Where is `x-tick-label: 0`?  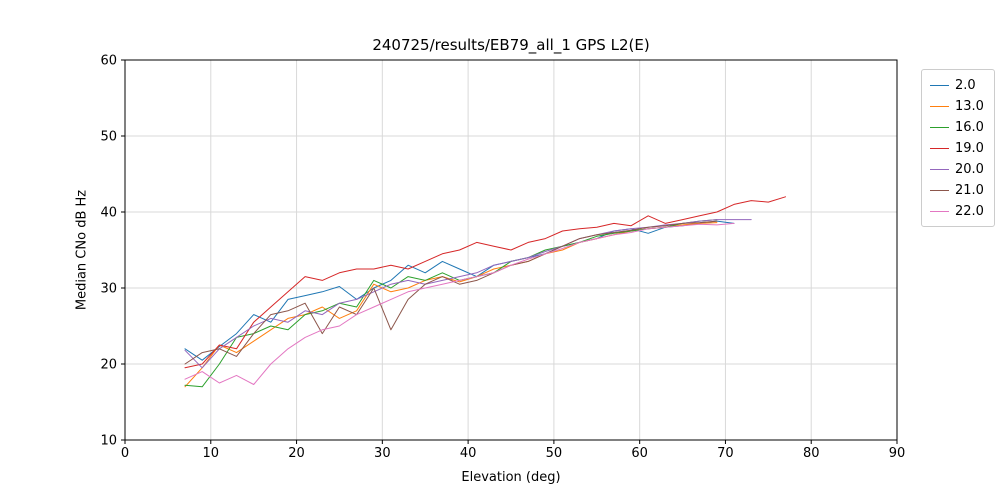 x-tick-label: 0 is located at coordinates (125, 453).